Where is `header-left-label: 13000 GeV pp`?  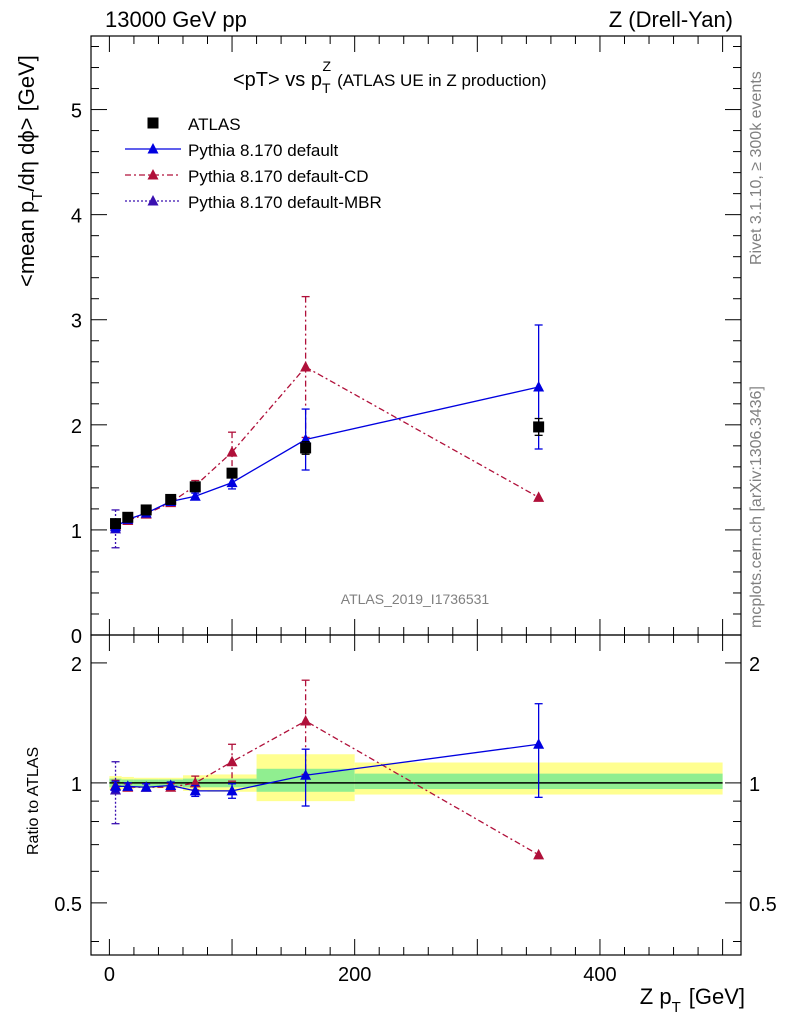
header-left-label: 13000 GeV pp is located at coordinates (176, 19).